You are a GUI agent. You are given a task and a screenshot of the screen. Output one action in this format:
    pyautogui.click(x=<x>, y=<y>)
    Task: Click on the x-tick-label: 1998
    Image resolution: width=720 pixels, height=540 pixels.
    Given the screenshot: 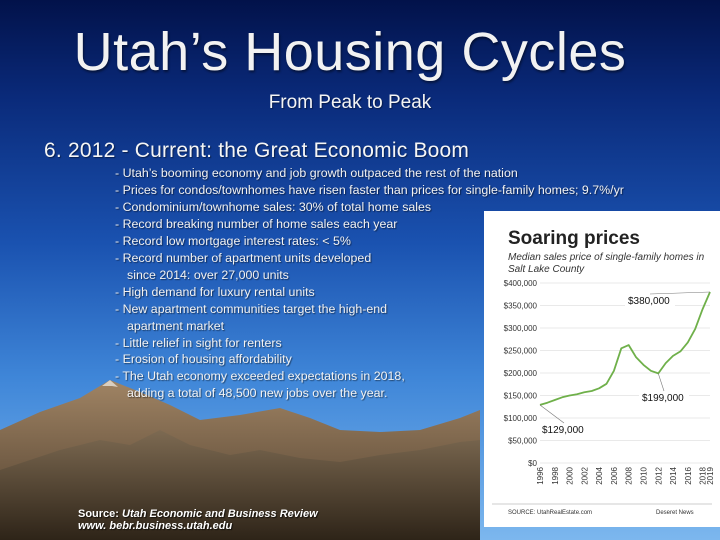 What is the action you would take?
    pyautogui.click(x=555, y=475)
    